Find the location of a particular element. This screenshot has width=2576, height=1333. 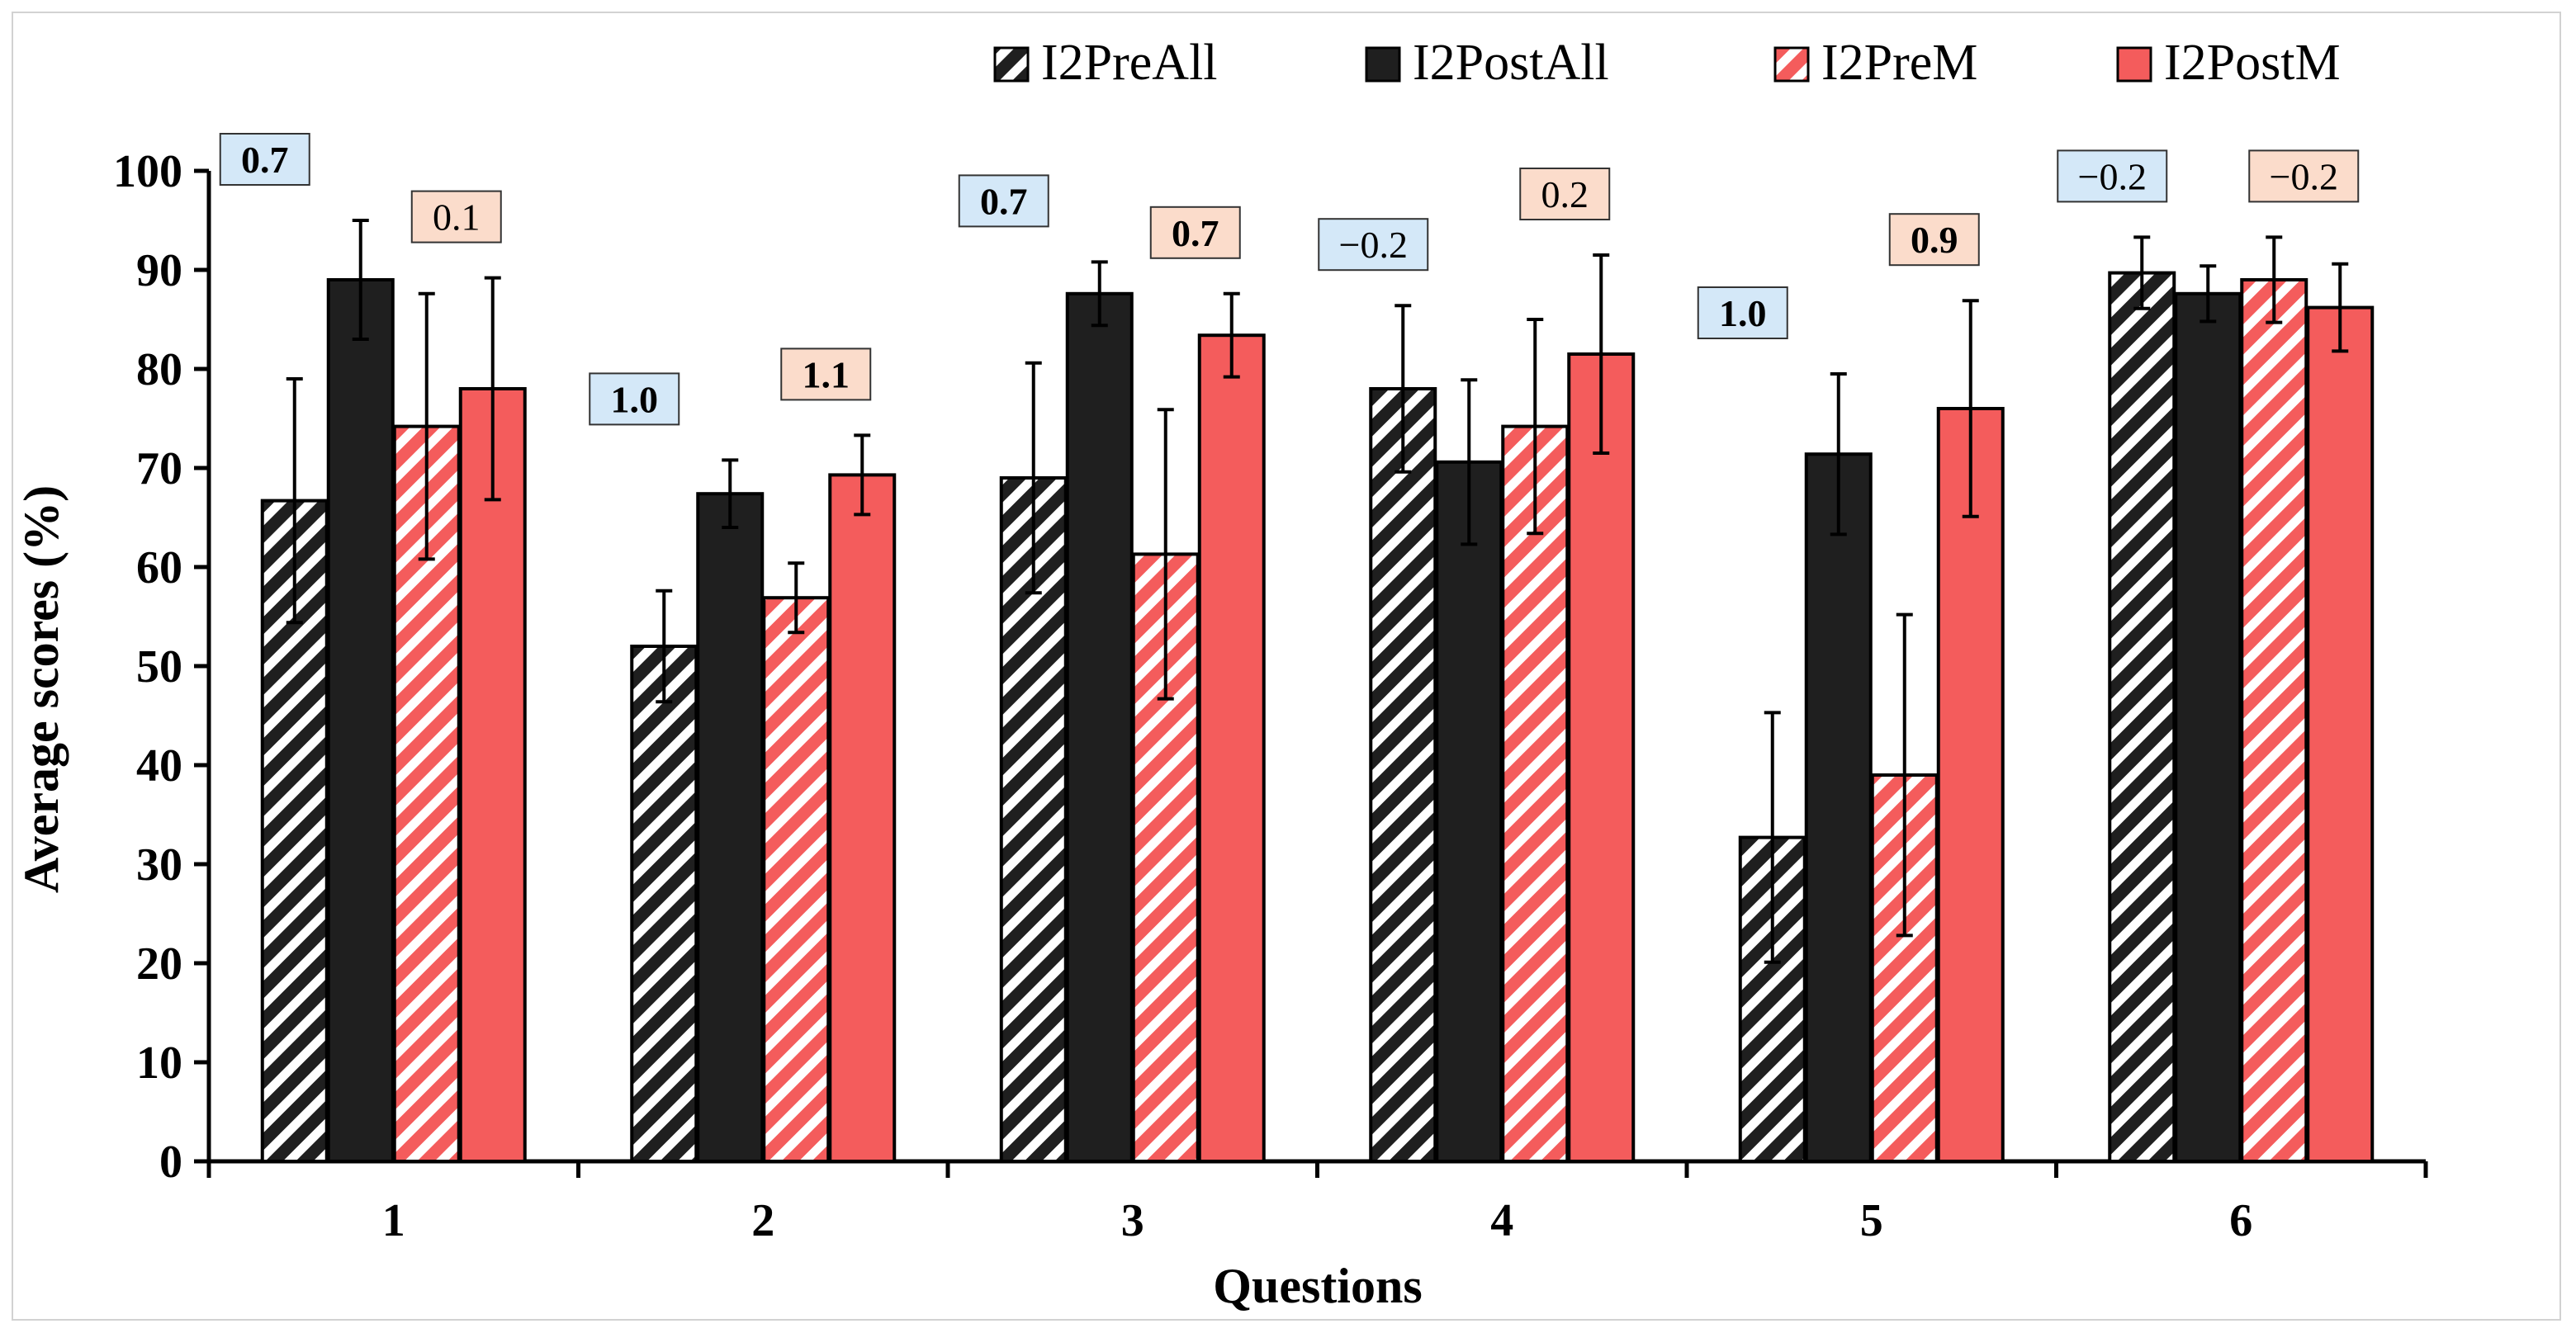

effect-size-all-q4: −0.2 is located at coordinates (1373, 245).